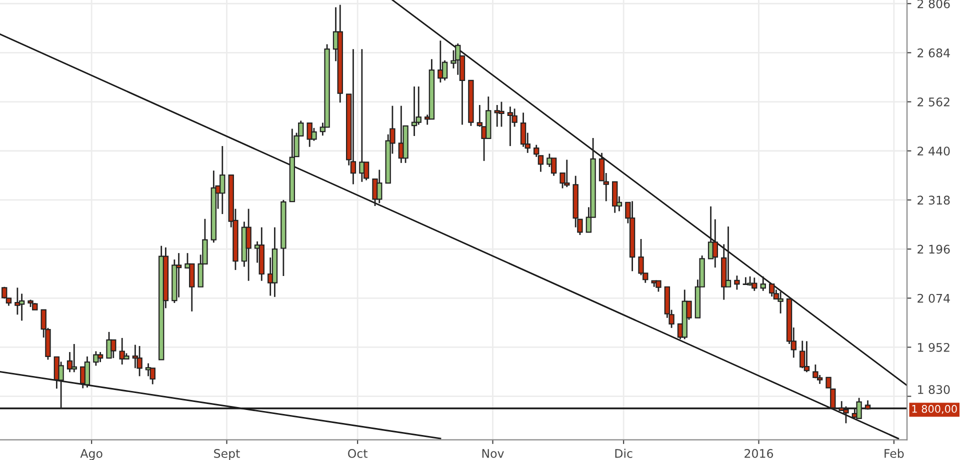  I want to click on x-tick-label: Nov, so click(493, 453).